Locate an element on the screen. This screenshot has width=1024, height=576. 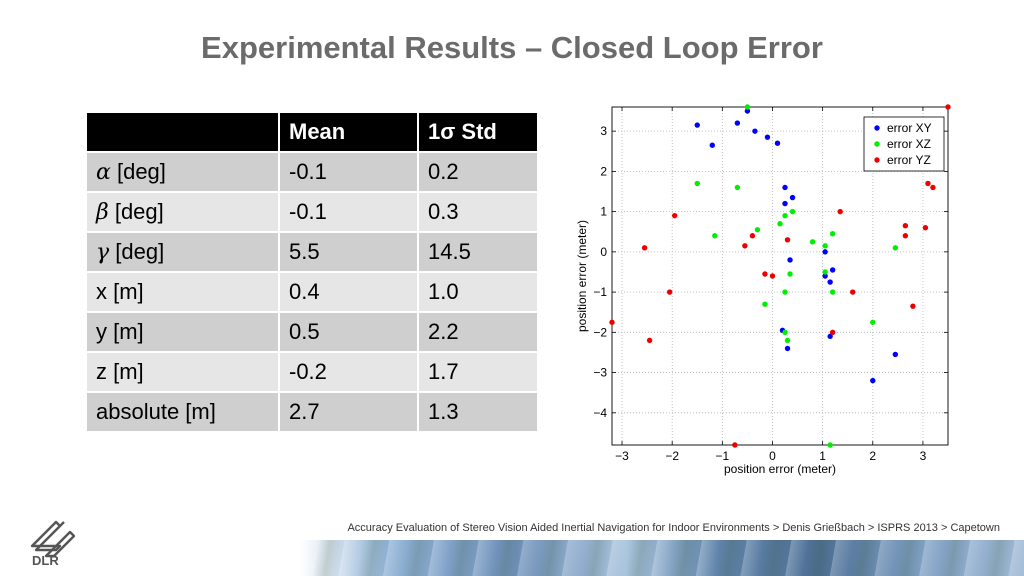
mean-cell: 0.5 is located at coordinates (348, 332).